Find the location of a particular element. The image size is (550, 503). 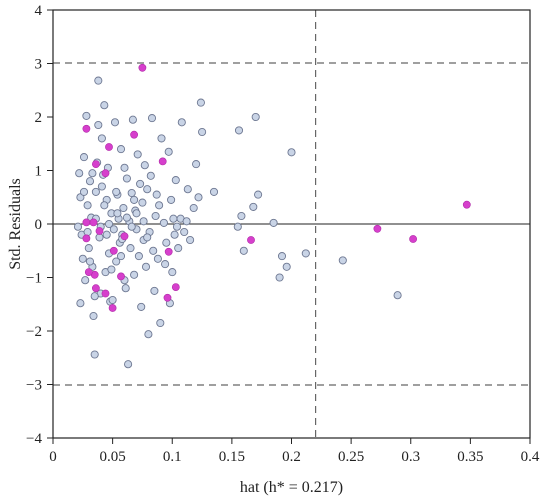

x-tick-label: 0.1 is located at coordinates (172, 457).